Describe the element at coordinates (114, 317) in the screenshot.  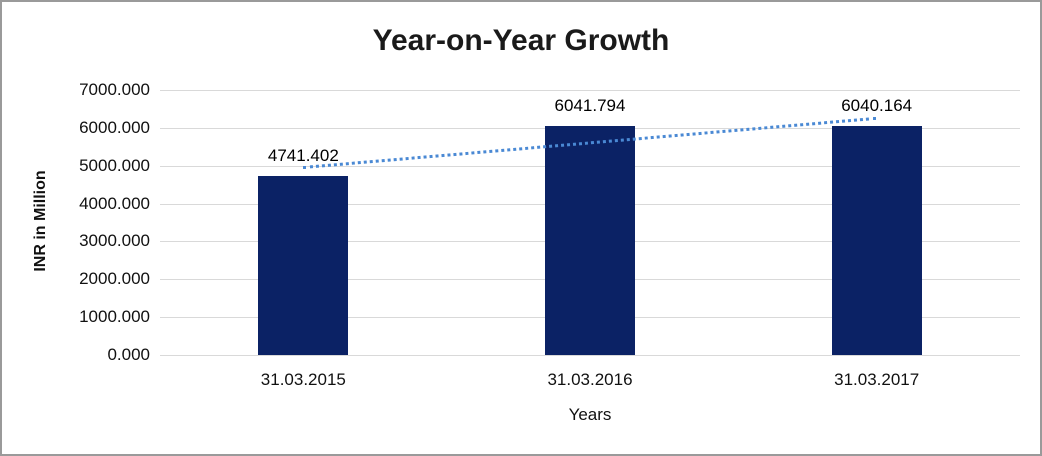
I see `y-tick-label: 1000.000` at that location.